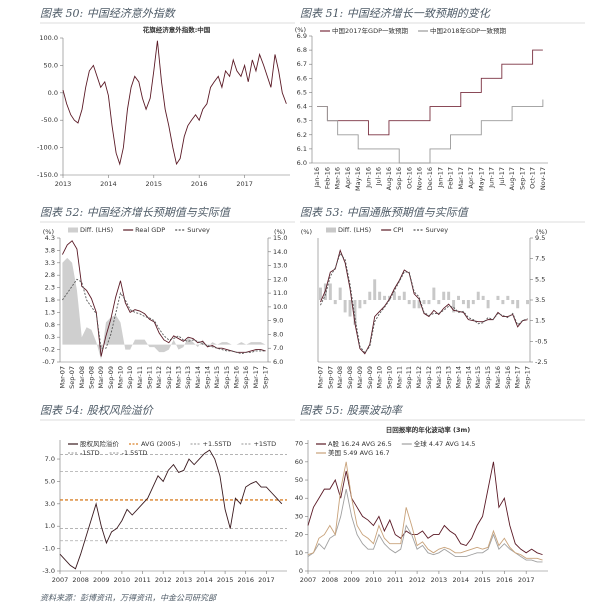 This screenshot has width=595, height=612. Describe the element at coordinates (227, 377) in the screenshot. I see `x-tick-label: Sep-15` at that location.